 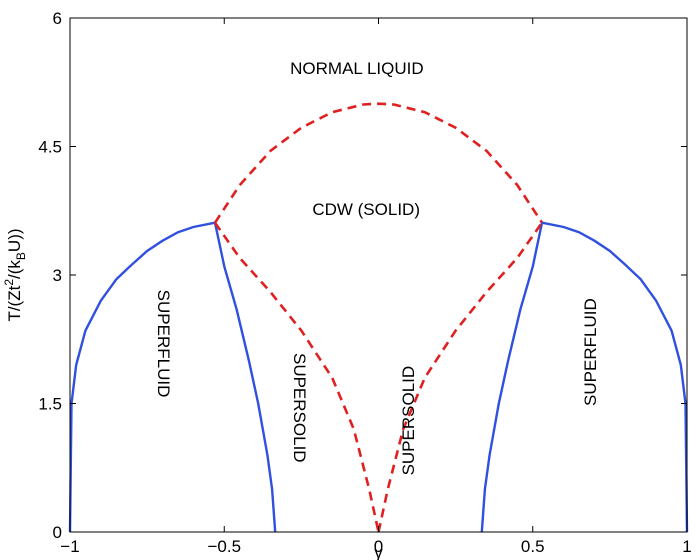 What do you see at coordinates (14, 269) in the screenshot?
I see `y-axis-label-mid: /(k` at bounding box center [14, 269].